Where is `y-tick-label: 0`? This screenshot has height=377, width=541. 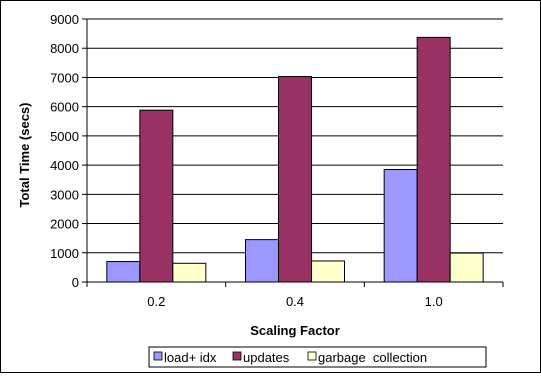
y-tick-label: 0 is located at coordinates (75, 282).